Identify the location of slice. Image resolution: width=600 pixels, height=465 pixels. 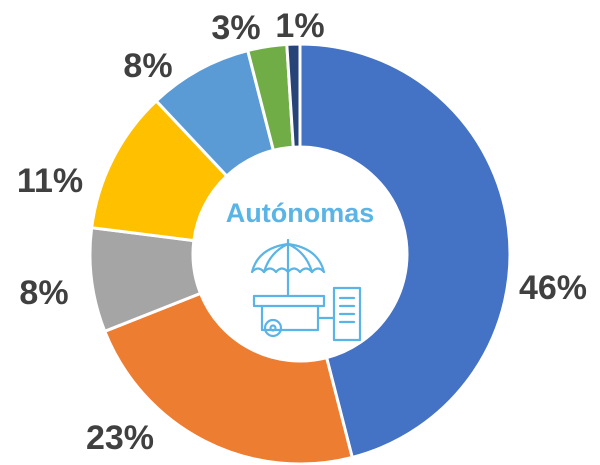
(293, 95).